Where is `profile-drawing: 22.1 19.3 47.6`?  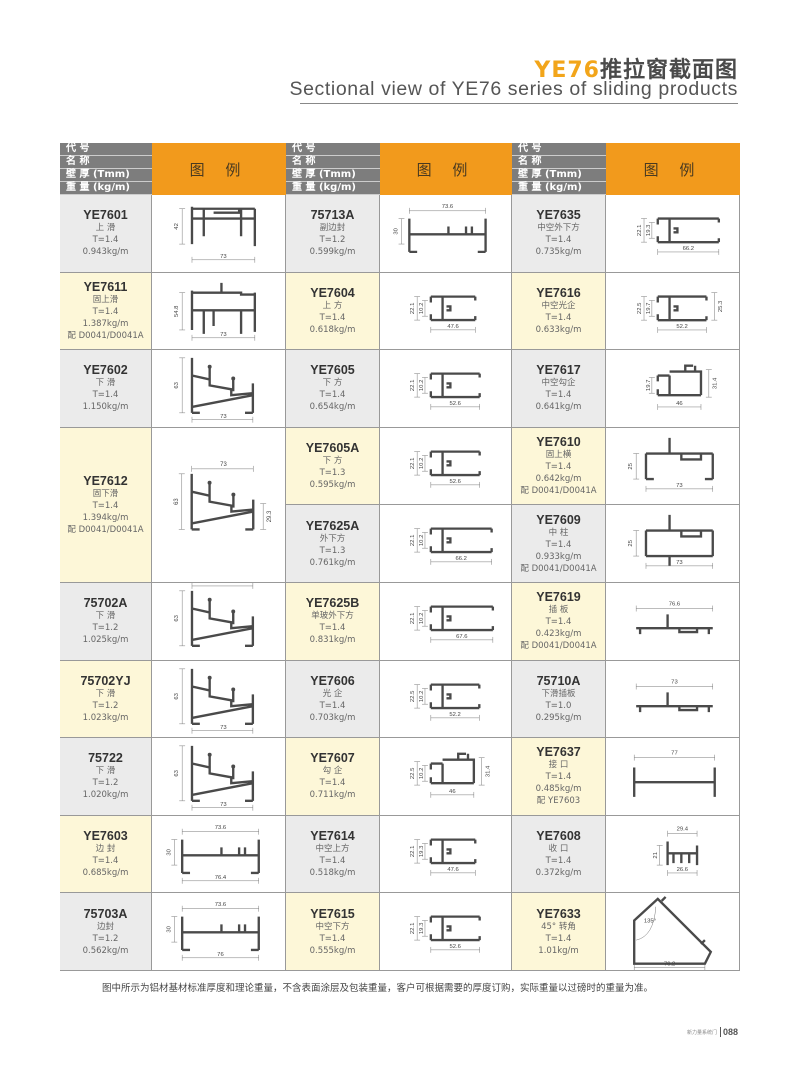 profile-drawing: 22.1 19.3 47.6 is located at coordinates (443, 857).